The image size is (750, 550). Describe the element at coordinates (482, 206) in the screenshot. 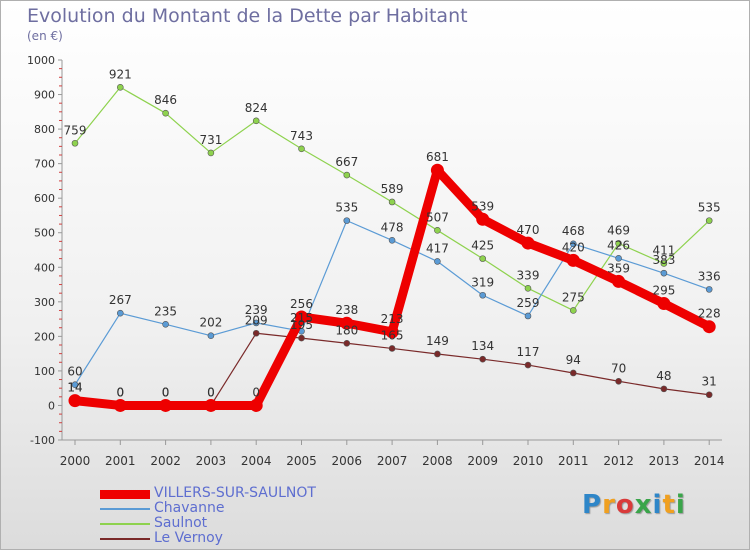

I see `data-label: 539` at that location.